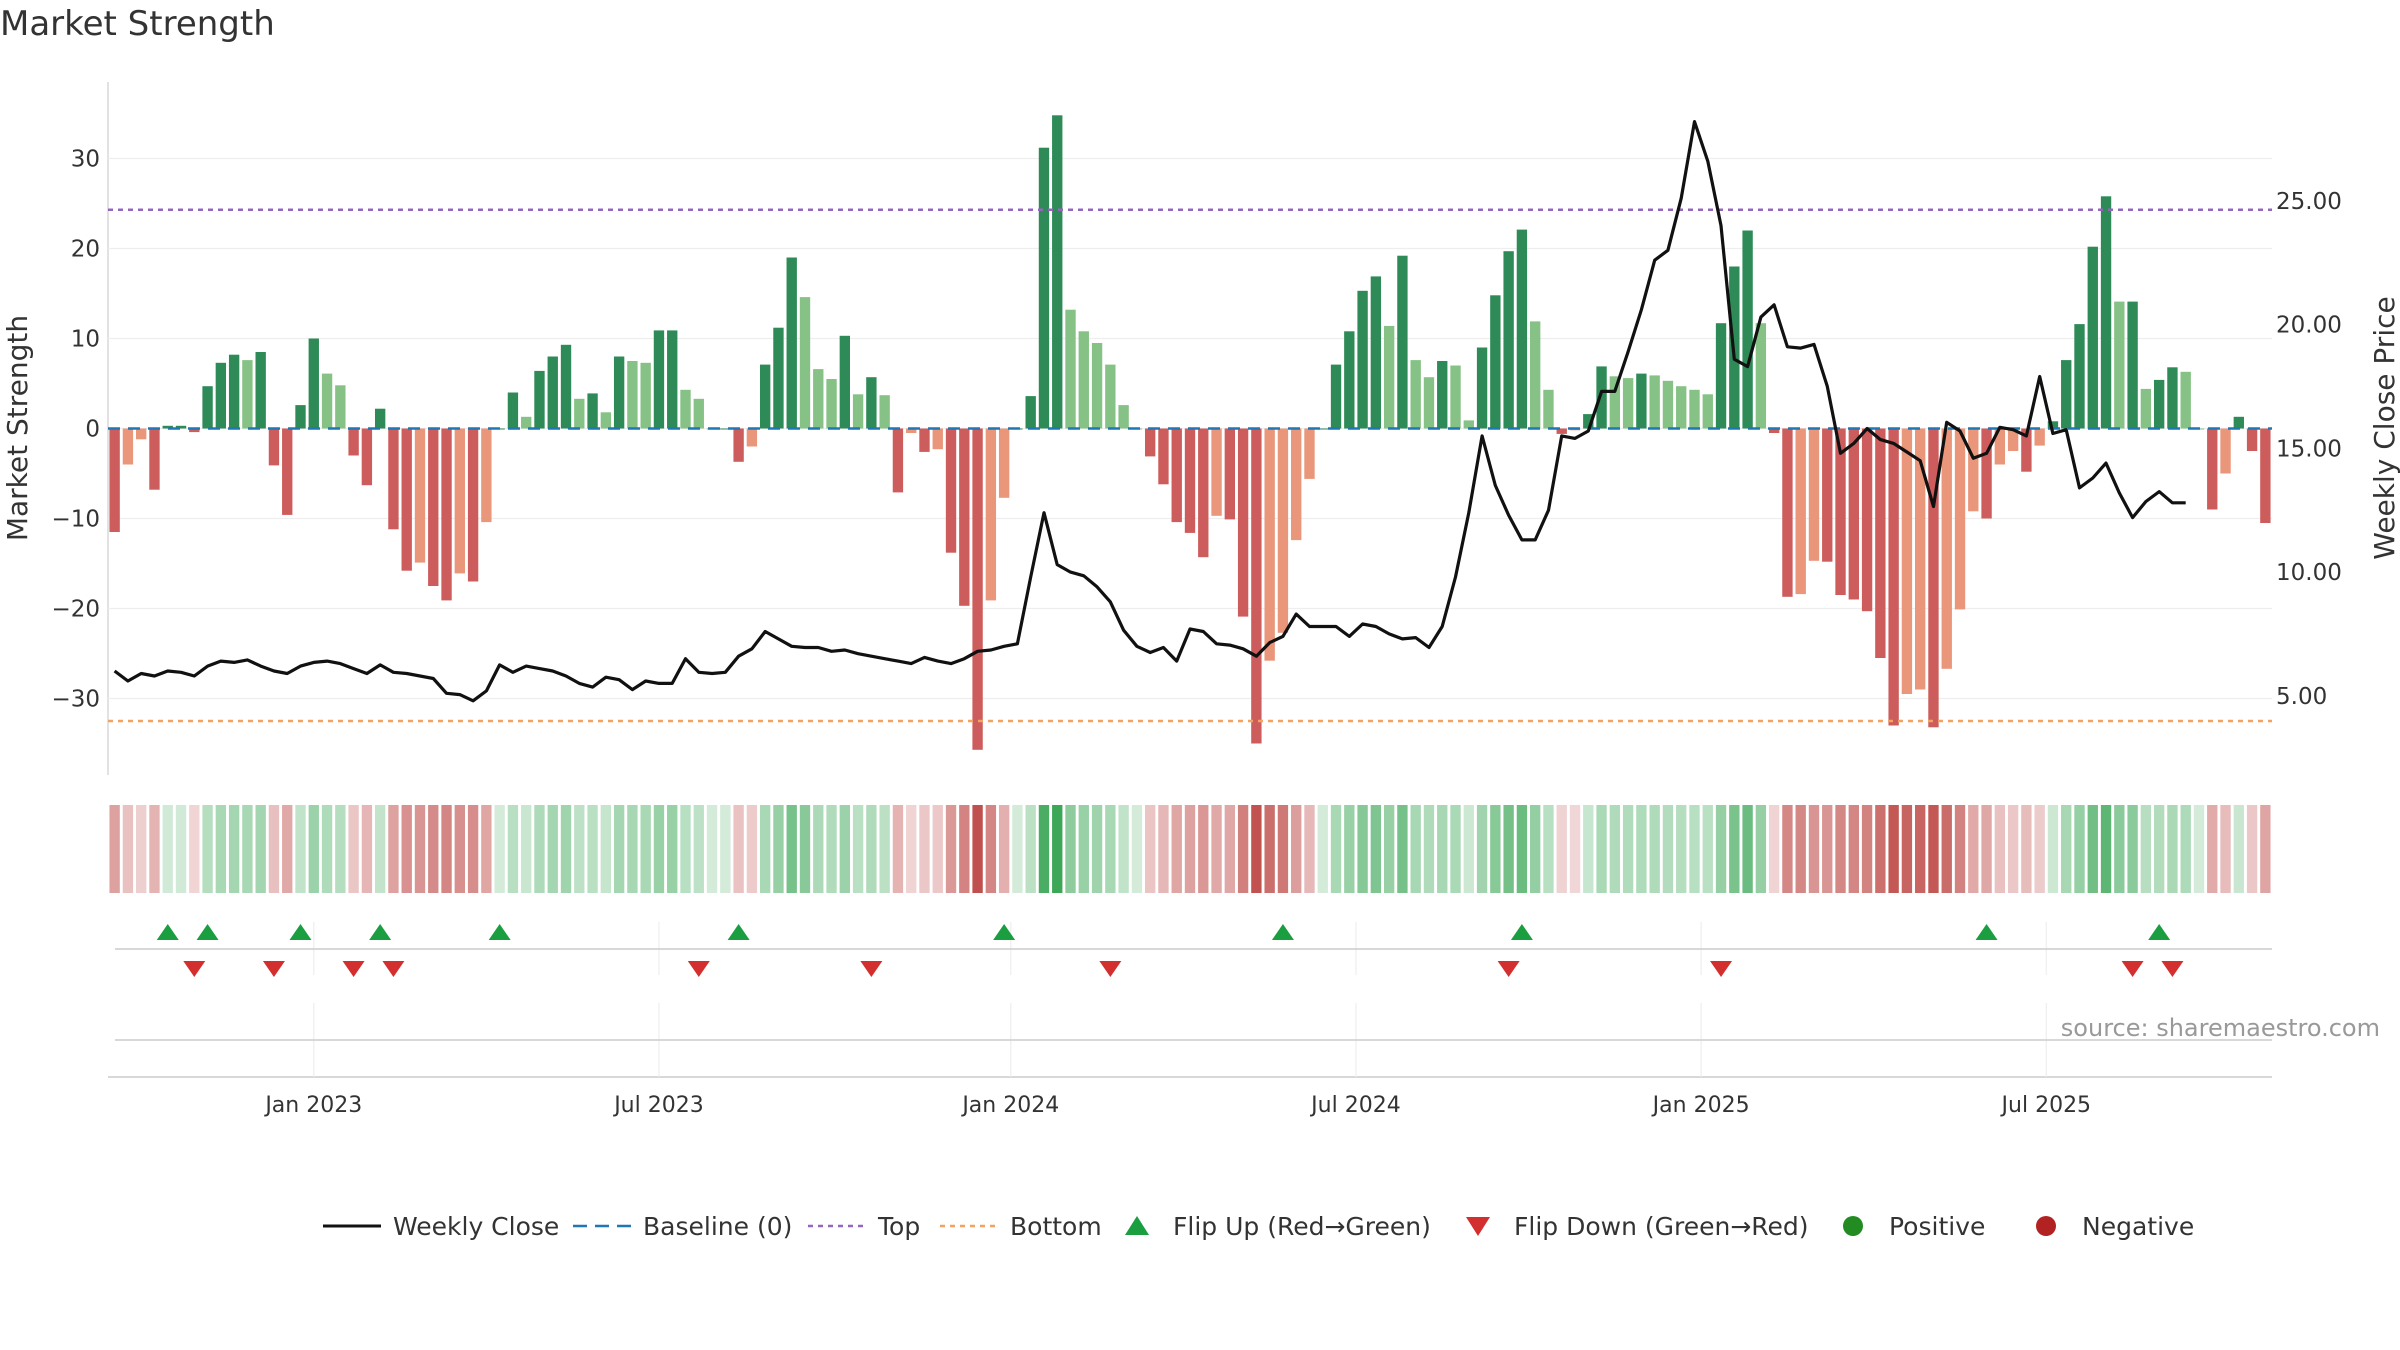 The image size is (2400, 1350). Describe the element at coordinates (85, 250) in the screenshot. I see `left-tick-label: 20` at that location.